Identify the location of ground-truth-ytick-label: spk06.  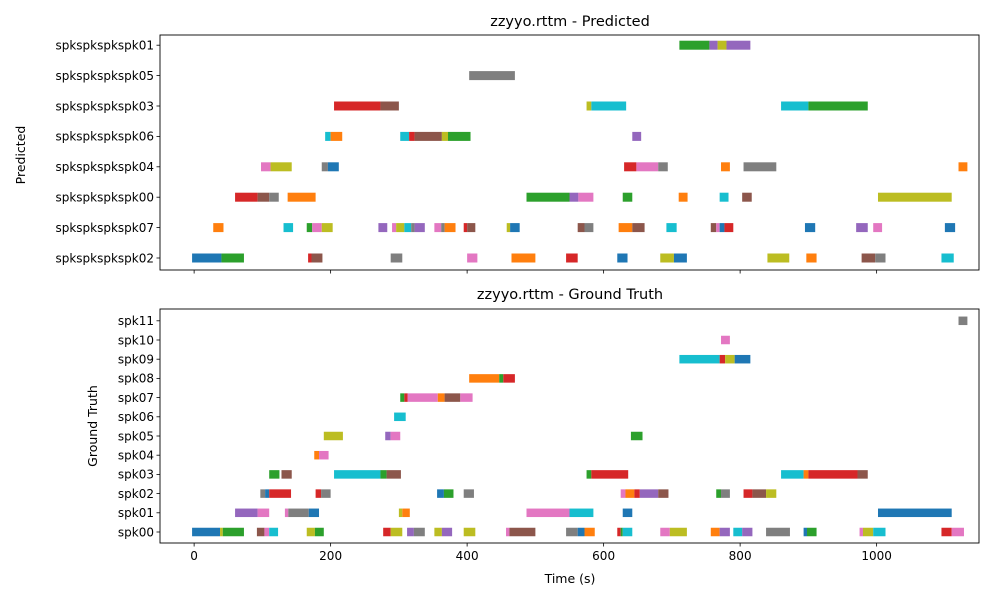
(136, 417).